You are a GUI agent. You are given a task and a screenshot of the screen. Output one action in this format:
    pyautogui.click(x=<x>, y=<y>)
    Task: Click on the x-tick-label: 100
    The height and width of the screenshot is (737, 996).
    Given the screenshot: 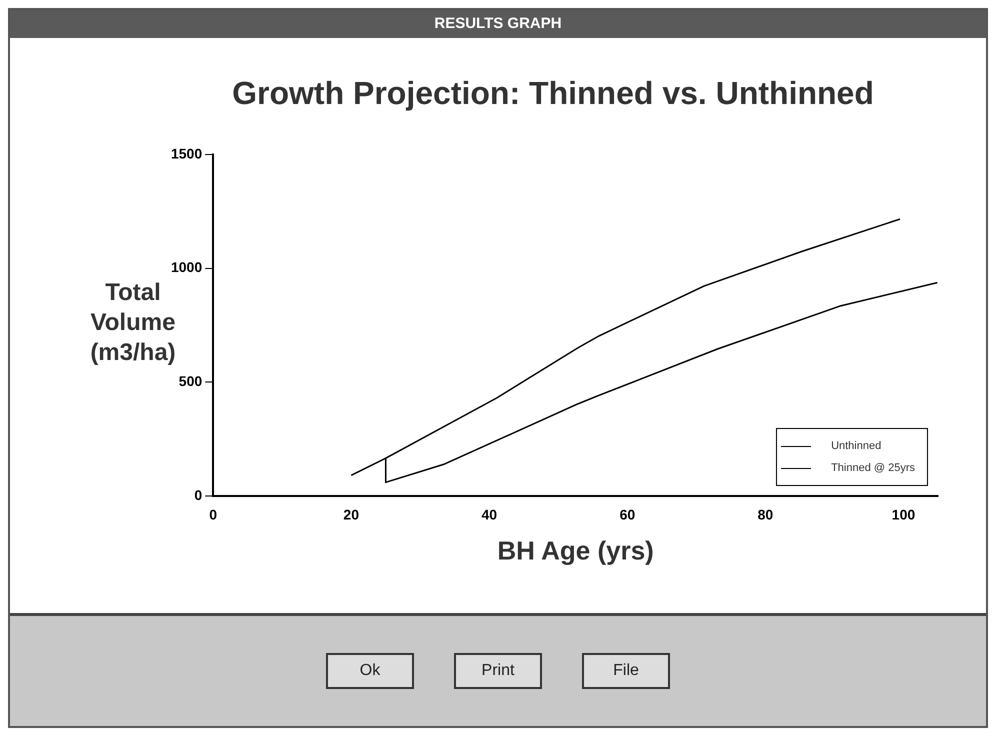 What is the action you would take?
    pyautogui.click(x=904, y=514)
    